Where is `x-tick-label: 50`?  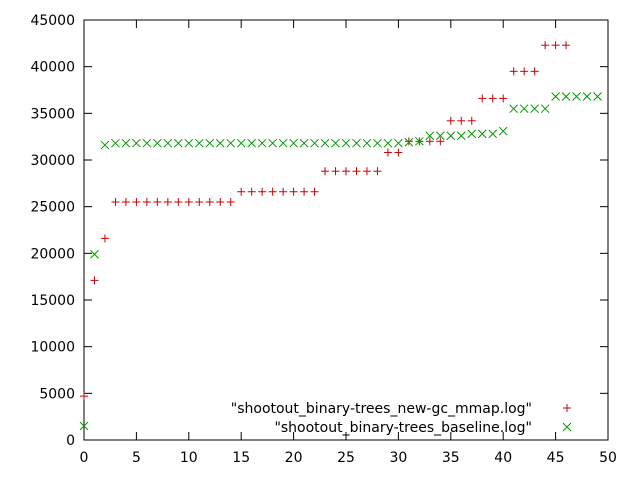 x-tick-label: 50 is located at coordinates (608, 458).